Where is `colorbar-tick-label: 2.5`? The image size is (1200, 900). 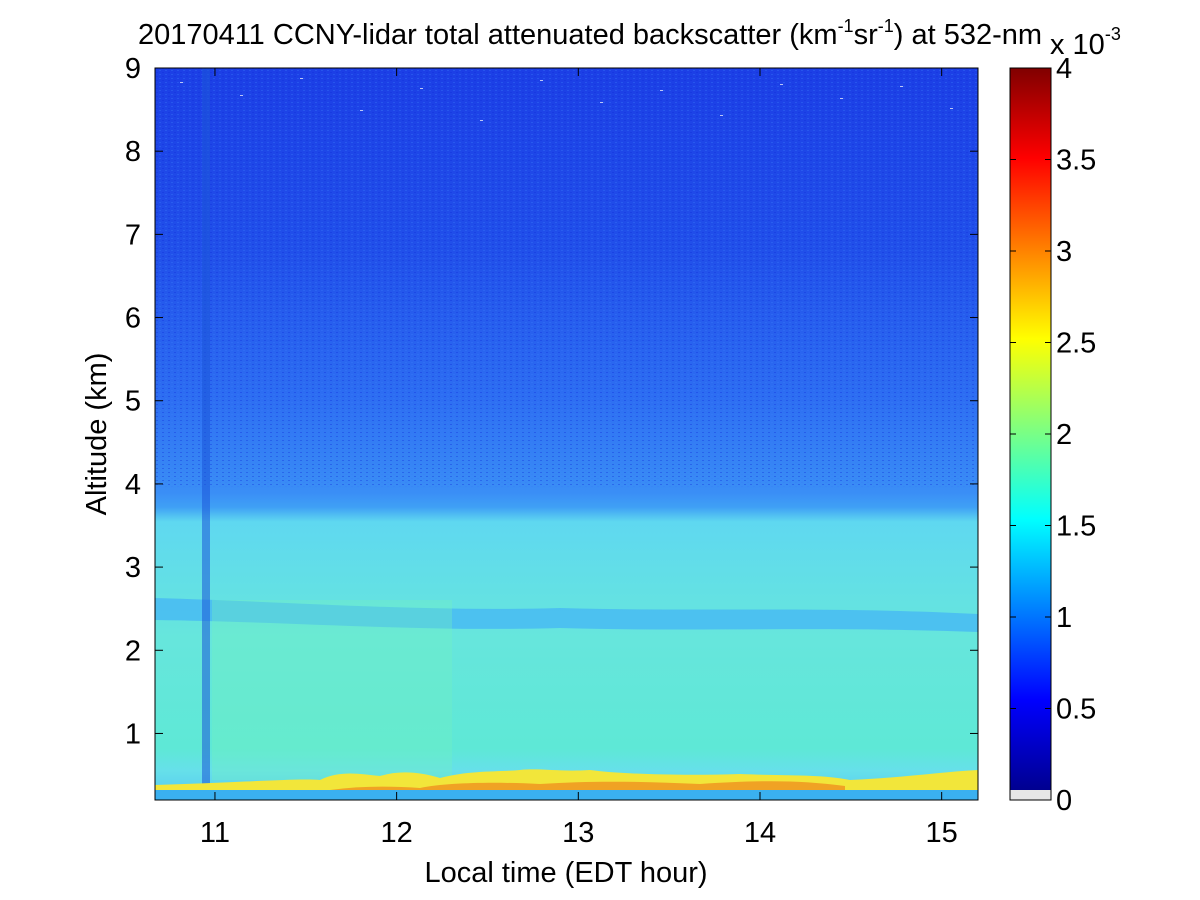
colorbar-tick-label: 2.5 is located at coordinates (1076, 344).